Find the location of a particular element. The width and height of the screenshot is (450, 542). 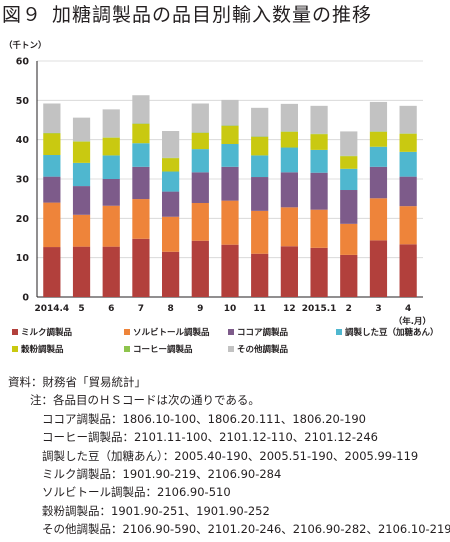

hs-code-item: ミルク調製品：1901.90-219、2106.90-284 is located at coordinates (162, 474).